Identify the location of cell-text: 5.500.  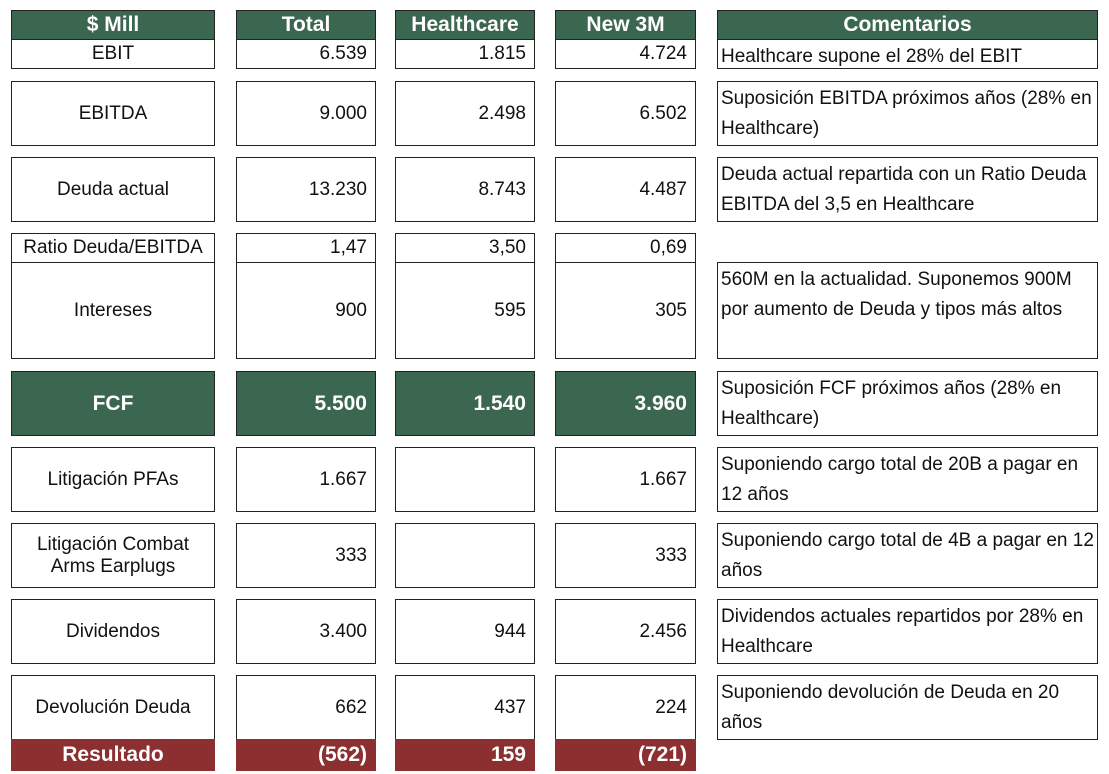
(340, 403).